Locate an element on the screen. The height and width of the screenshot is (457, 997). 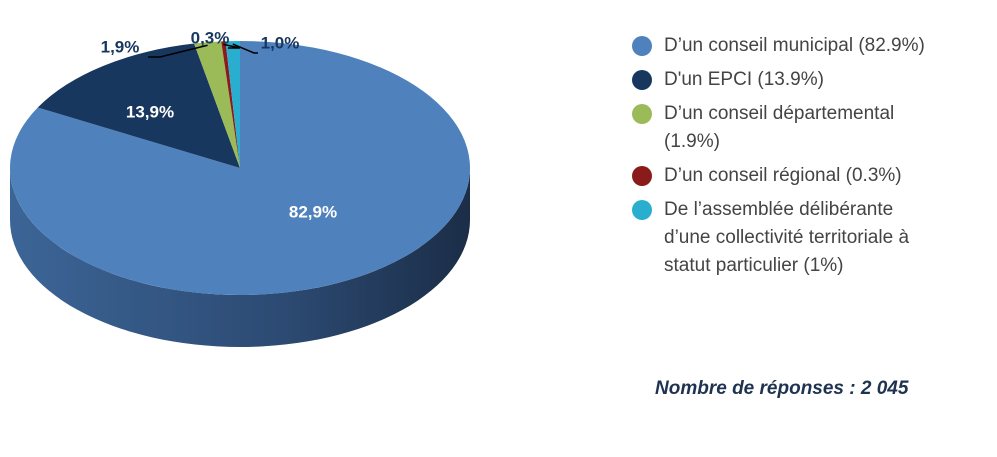
data-label: 1,0% is located at coordinates (280, 42).